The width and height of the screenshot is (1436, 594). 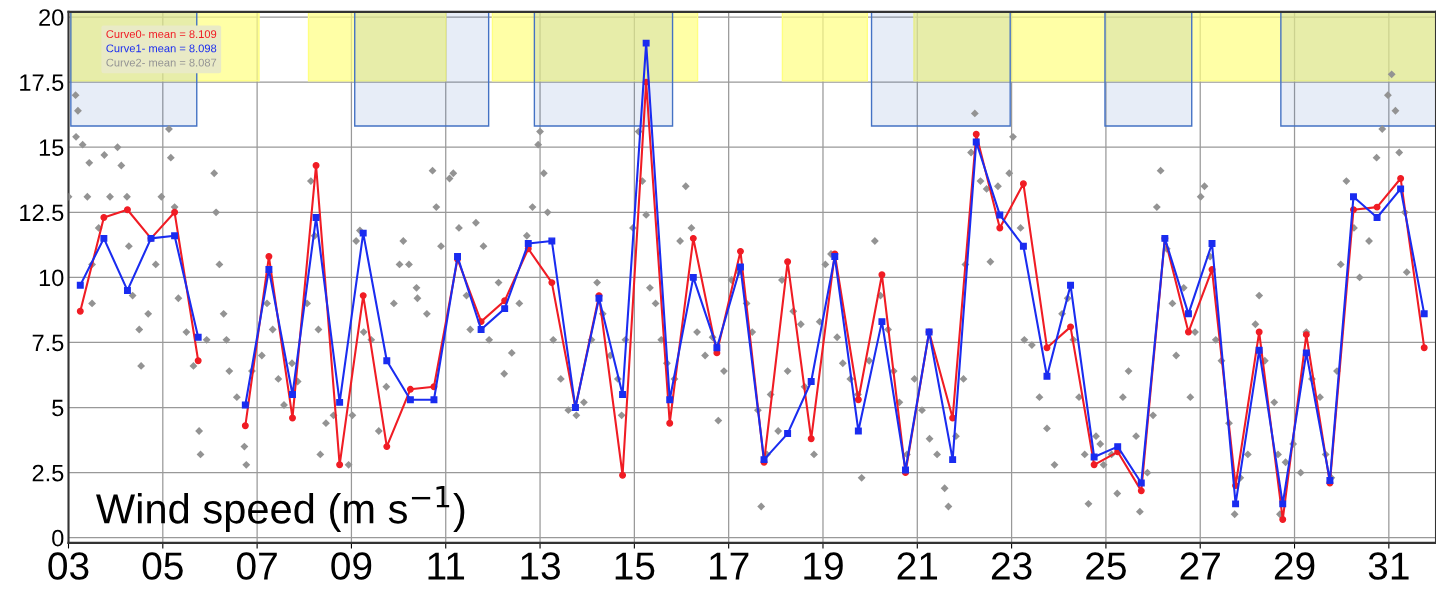 I want to click on x-tick-label: 07, so click(x=257, y=566).